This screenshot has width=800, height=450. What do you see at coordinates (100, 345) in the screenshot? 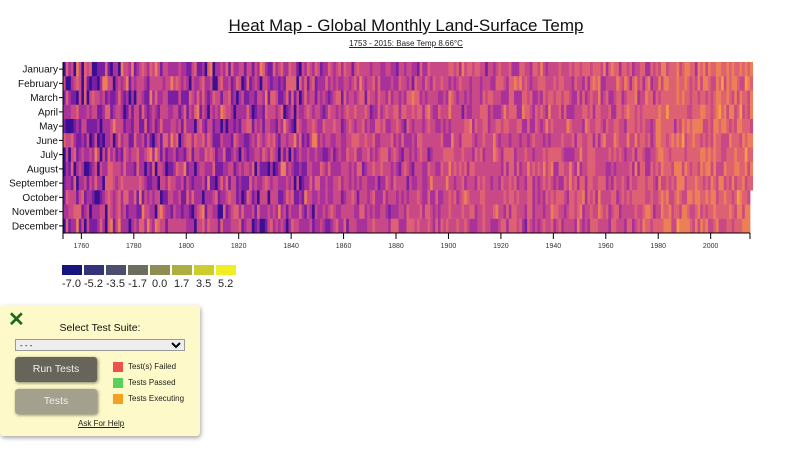
I see `test-suite-select: - - -` at bounding box center [100, 345].